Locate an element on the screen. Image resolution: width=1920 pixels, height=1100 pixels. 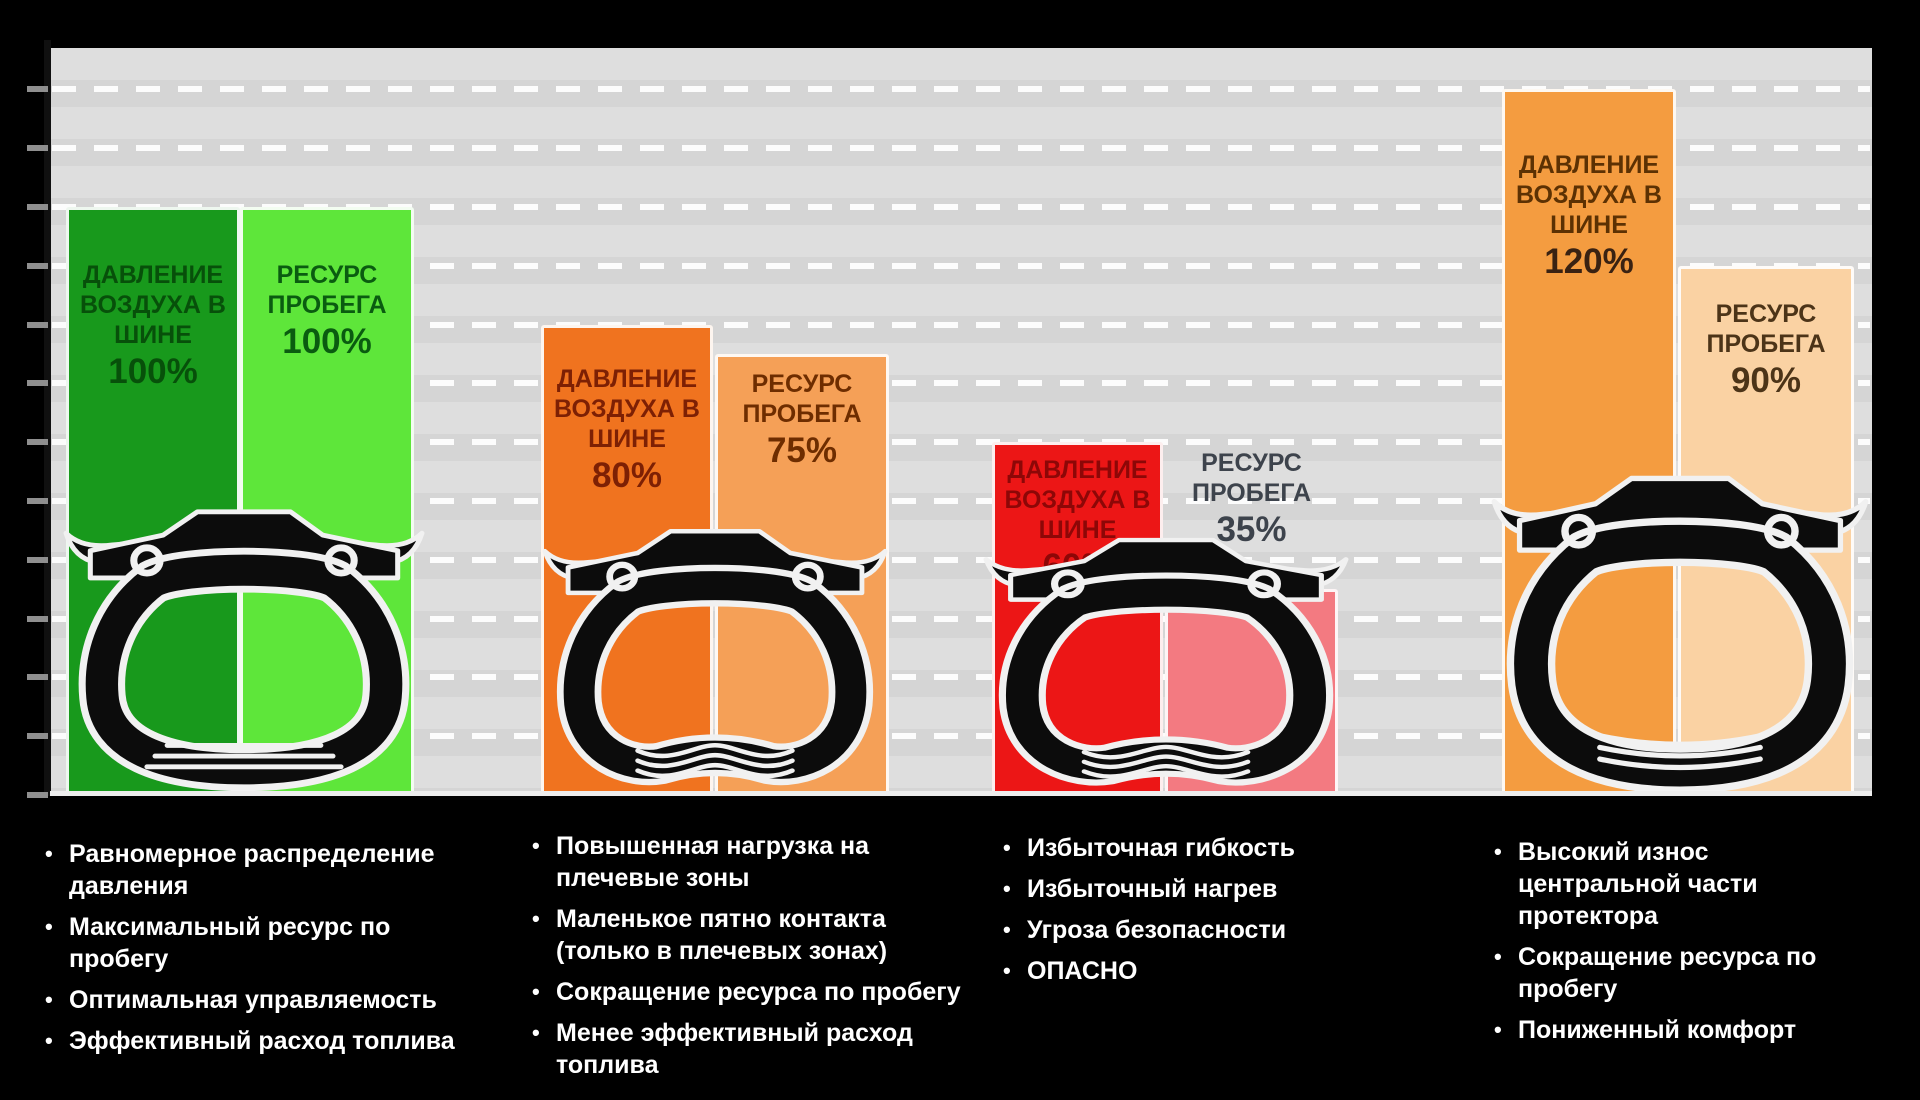
note-item: • Пониженный комфорт is located at coordinates (1645, 1030).